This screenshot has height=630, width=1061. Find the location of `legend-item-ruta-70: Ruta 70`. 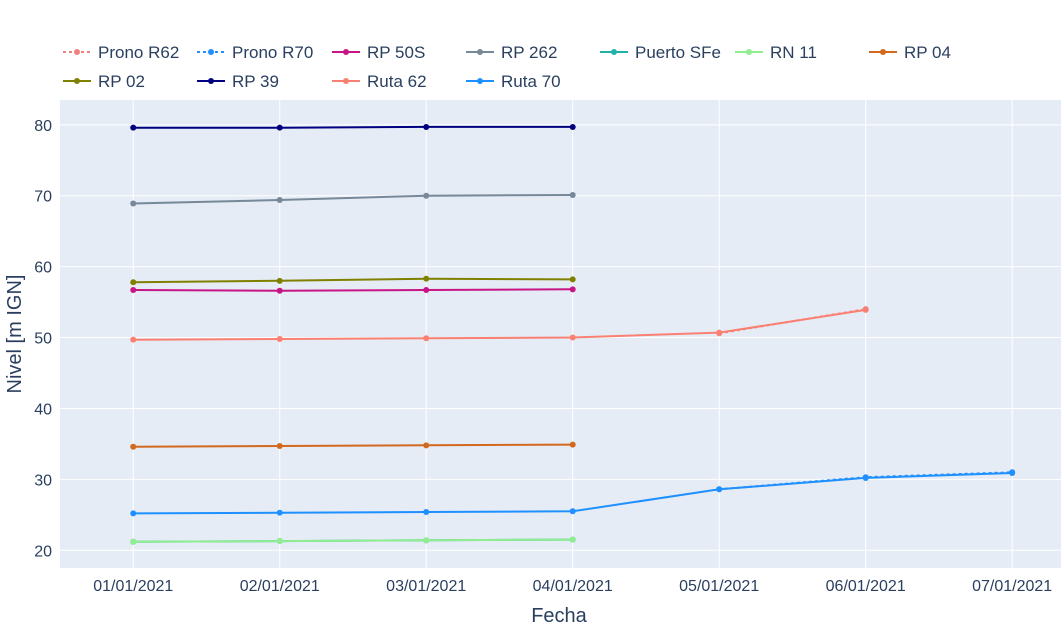

legend-item-ruta-70: Ruta 70 is located at coordinates (513, 81).